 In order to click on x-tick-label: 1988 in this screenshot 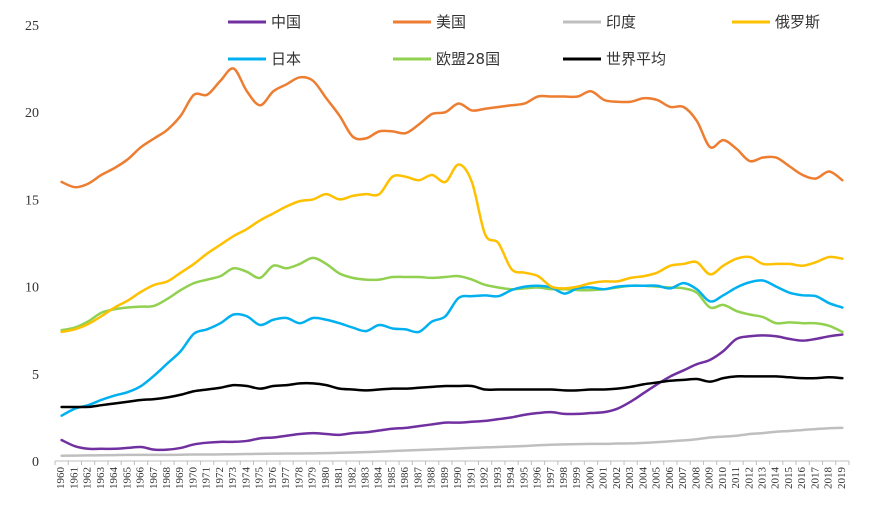, I will do `click(432, 478)`.